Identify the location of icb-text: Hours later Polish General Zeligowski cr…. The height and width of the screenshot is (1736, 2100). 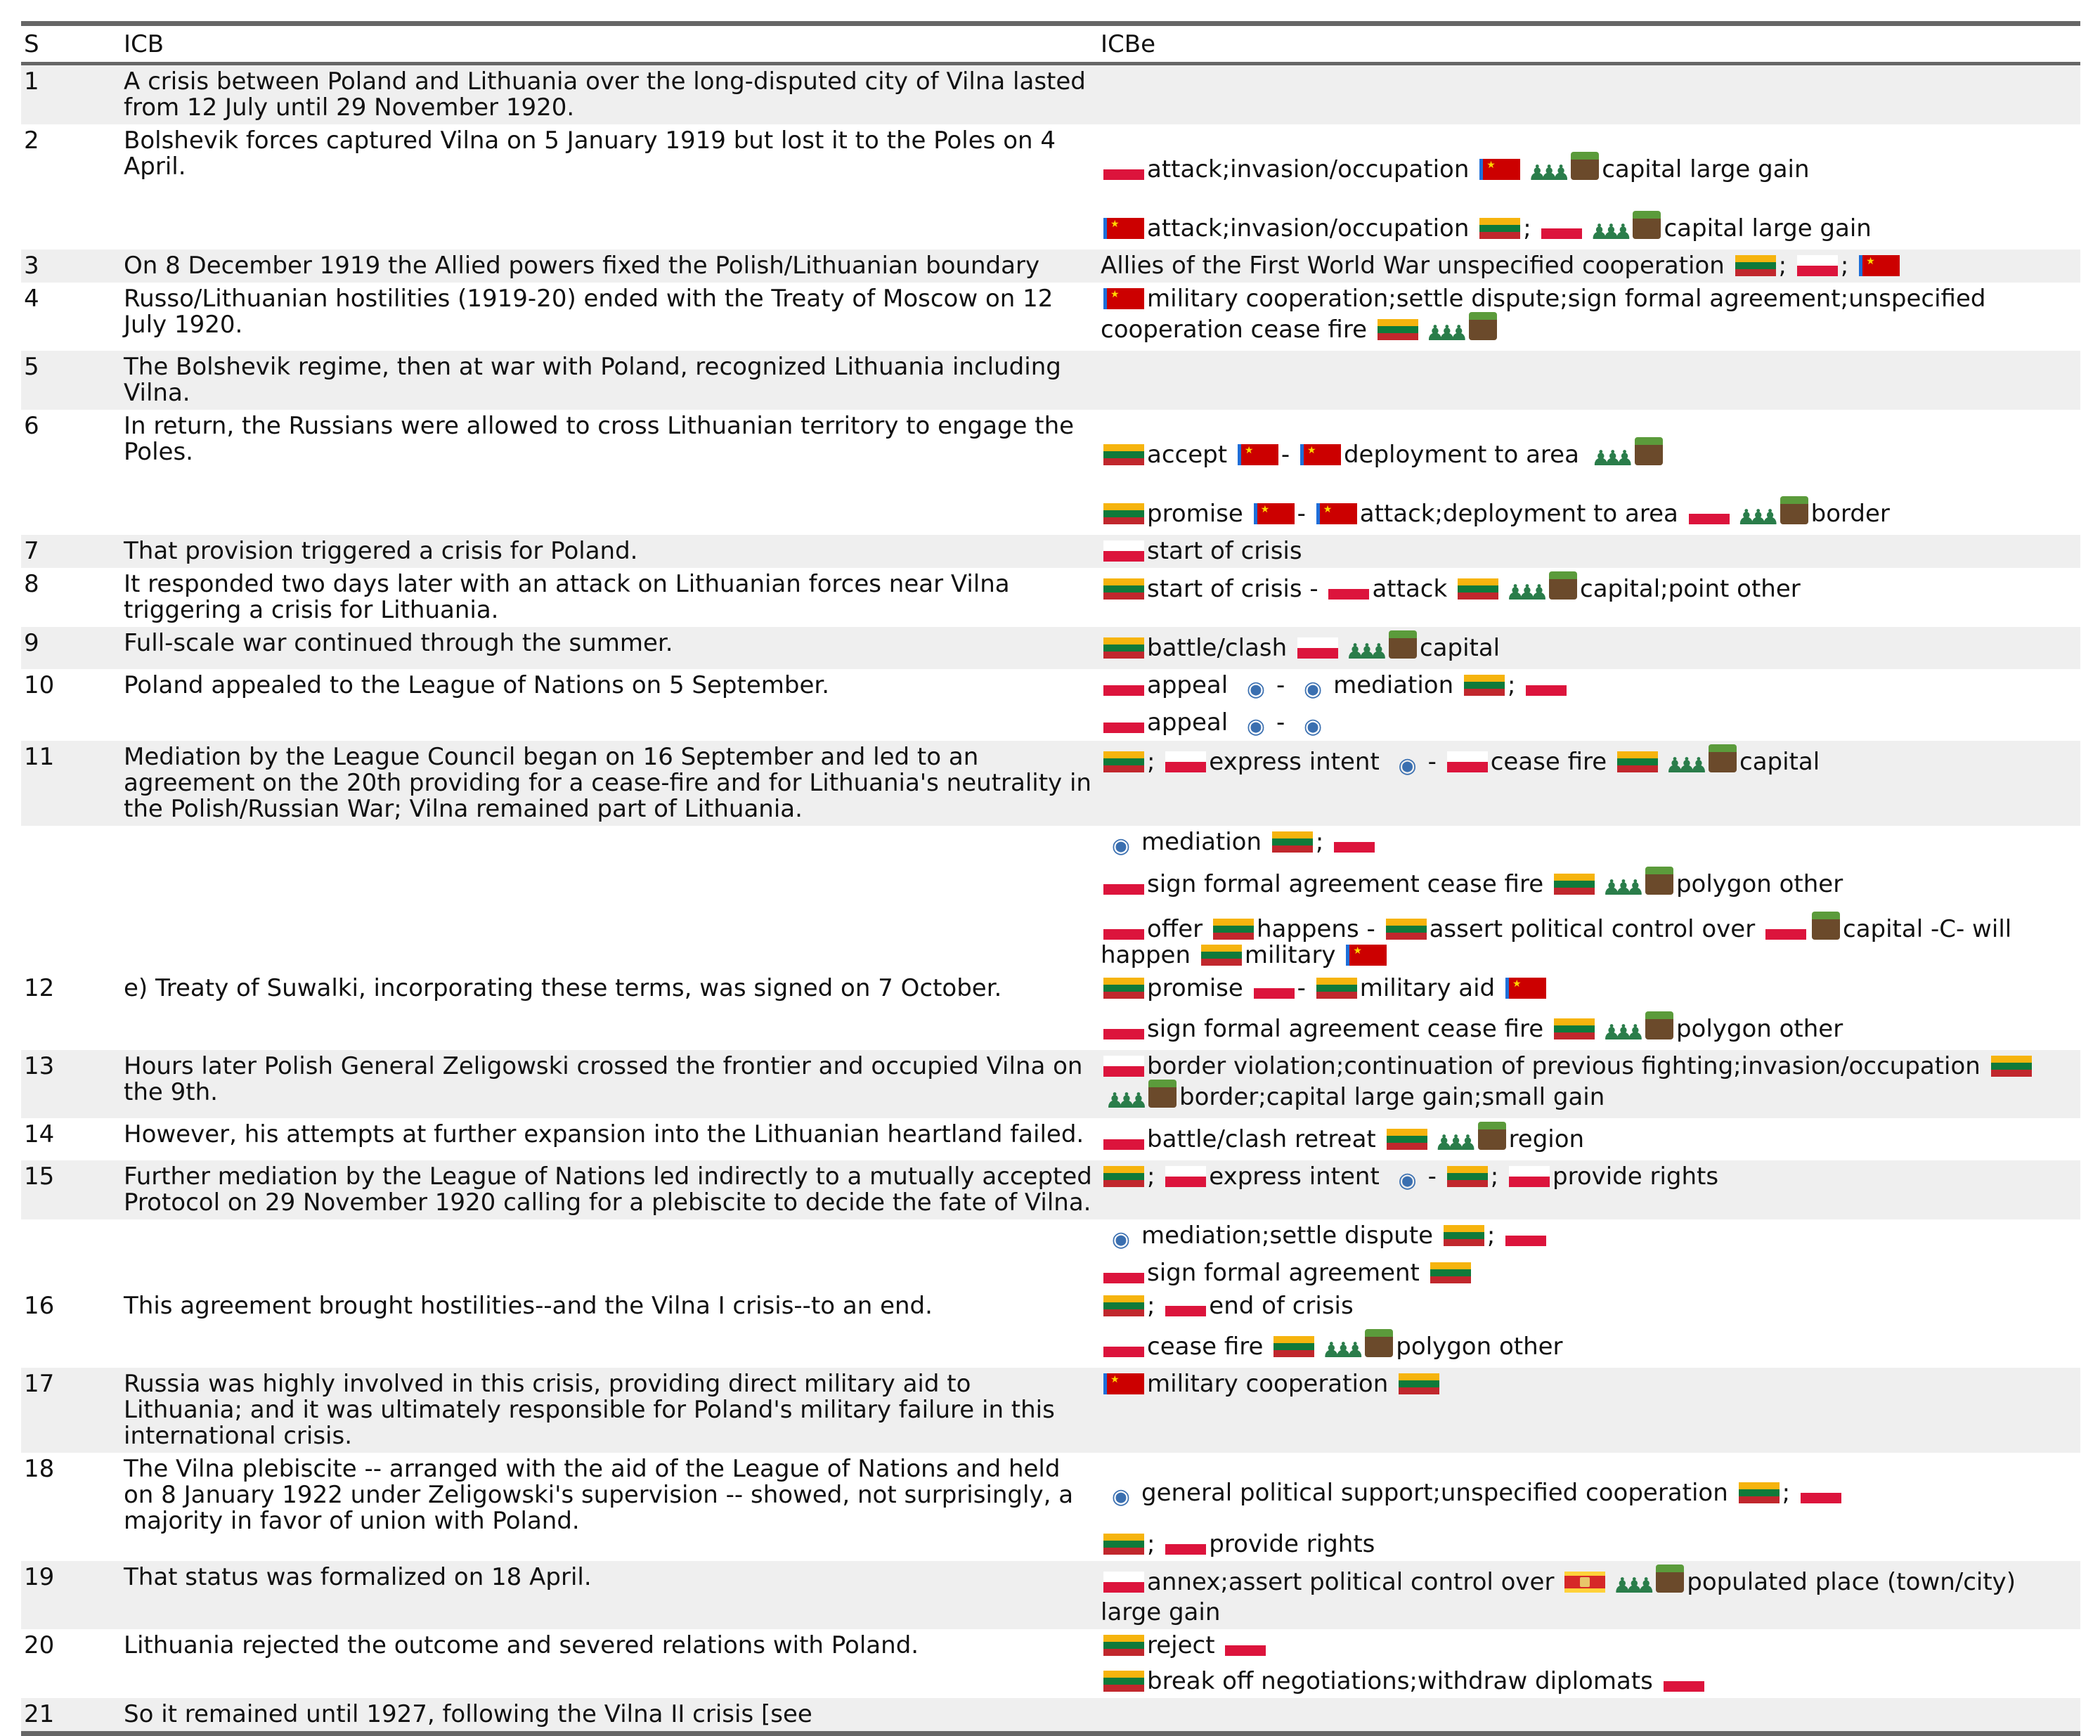
(609, 1084).